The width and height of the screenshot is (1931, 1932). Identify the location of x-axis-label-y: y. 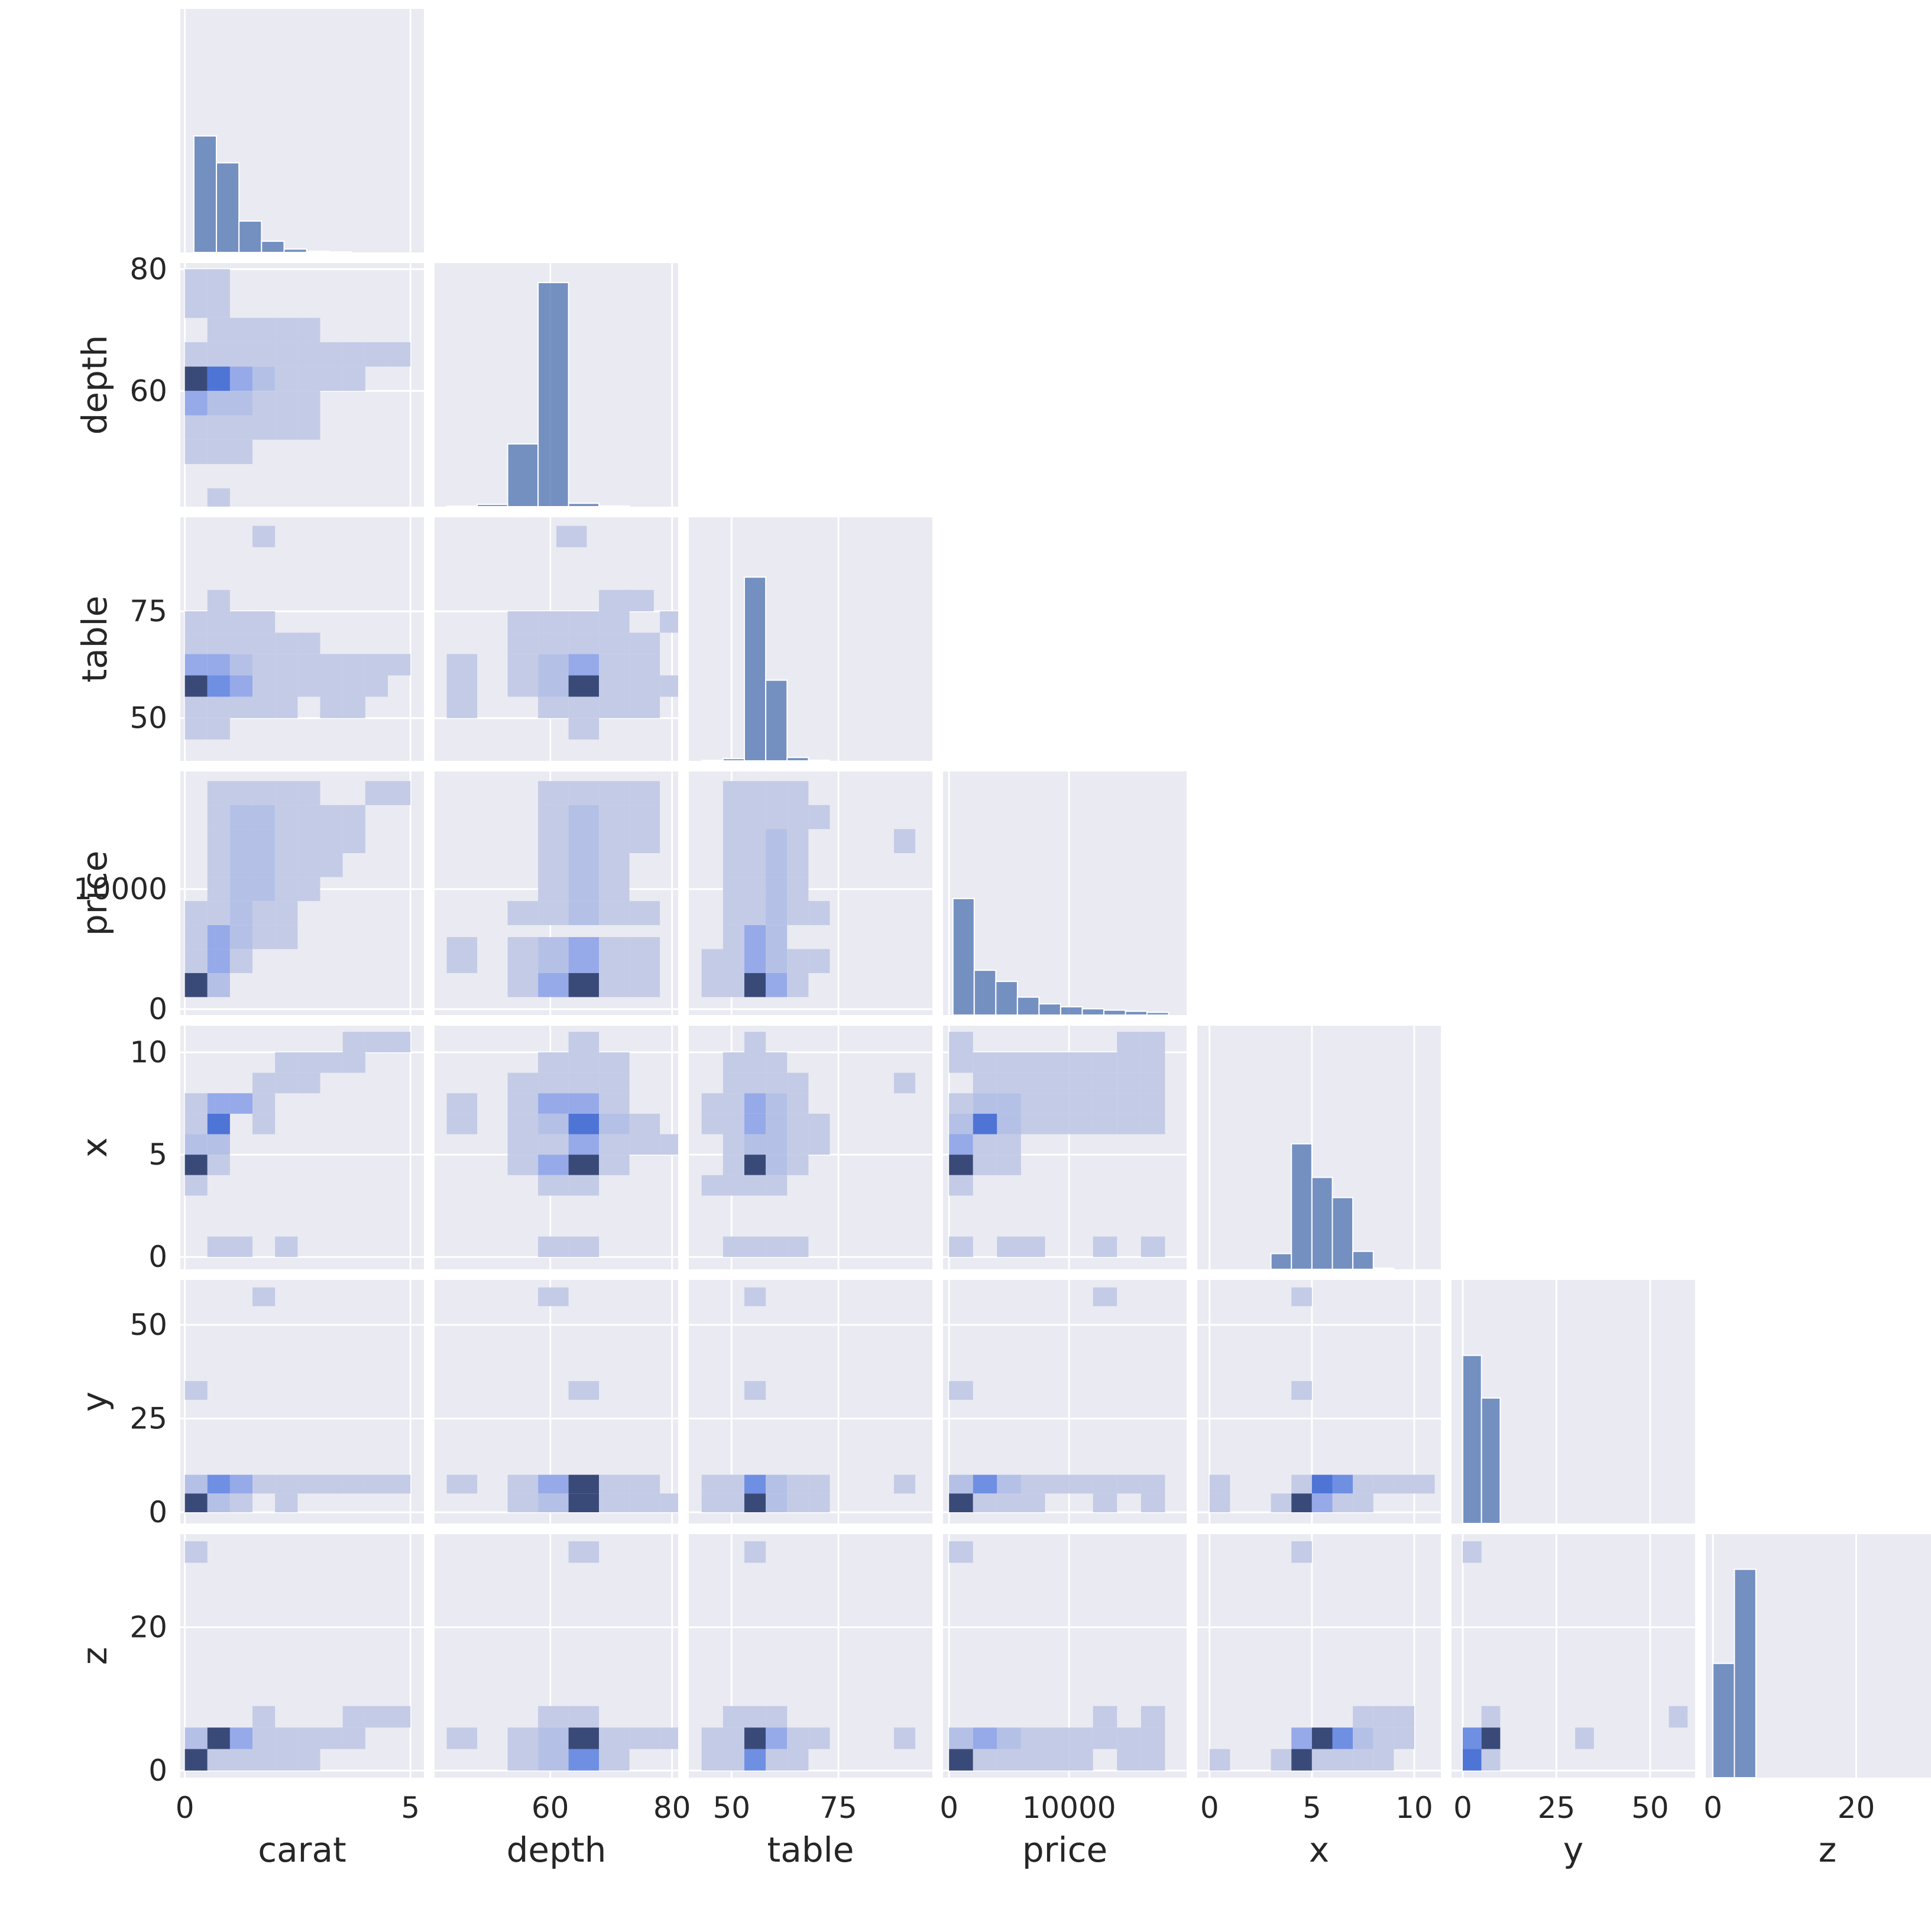
(1573, 1850).